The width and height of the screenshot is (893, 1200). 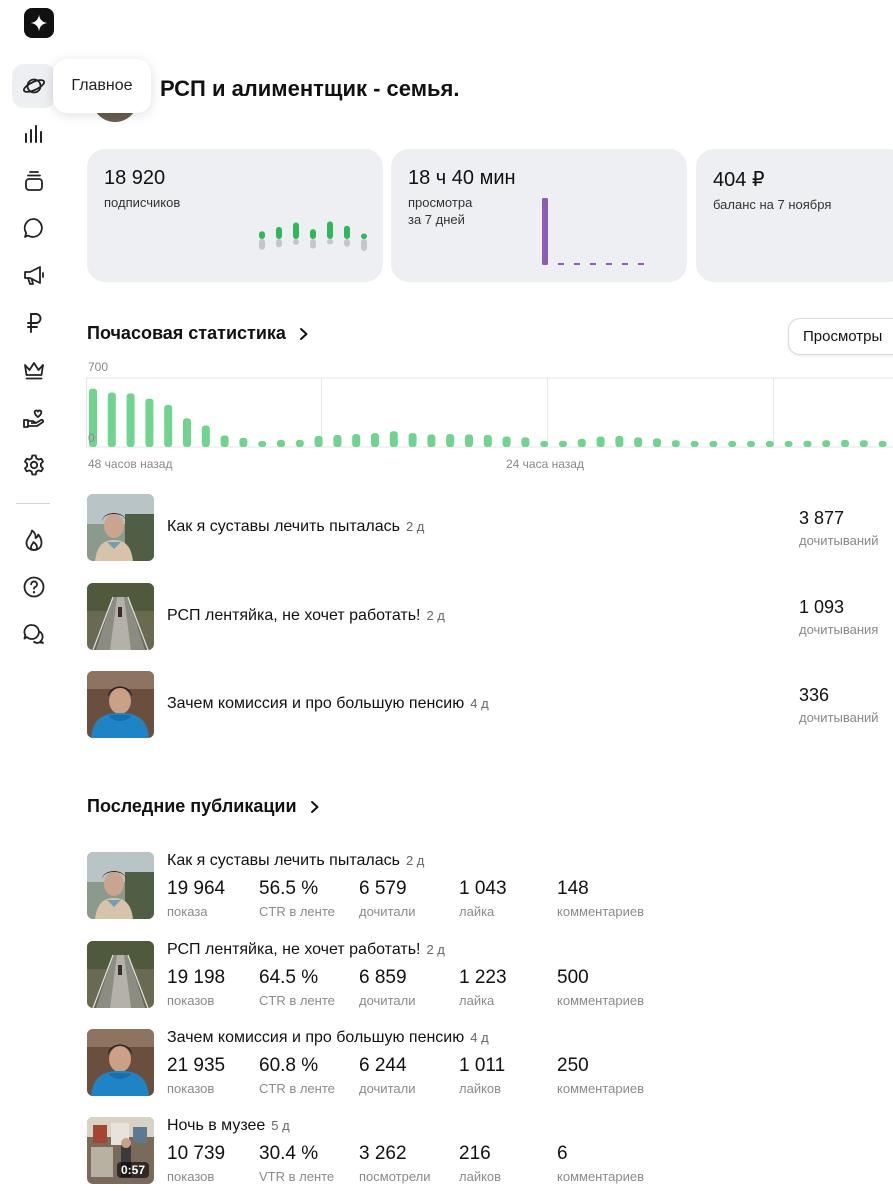 I want to click on views-time-label: просмотра за 7 дней, so click(x=440, y=211).